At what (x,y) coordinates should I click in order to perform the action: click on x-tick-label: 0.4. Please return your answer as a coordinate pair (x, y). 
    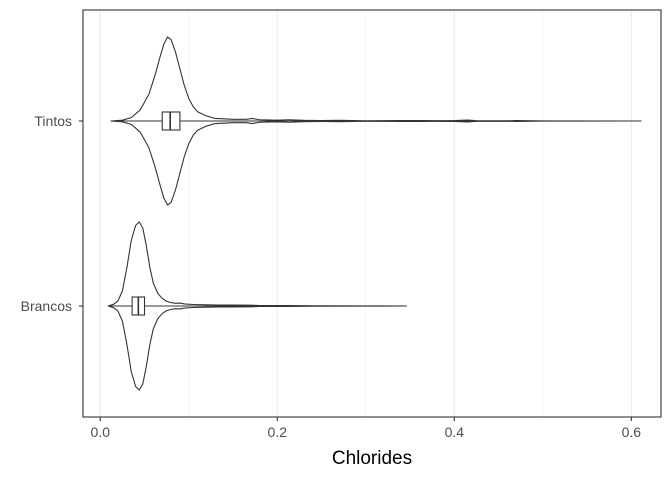
    Looking at the image, I should click on (455, 432).